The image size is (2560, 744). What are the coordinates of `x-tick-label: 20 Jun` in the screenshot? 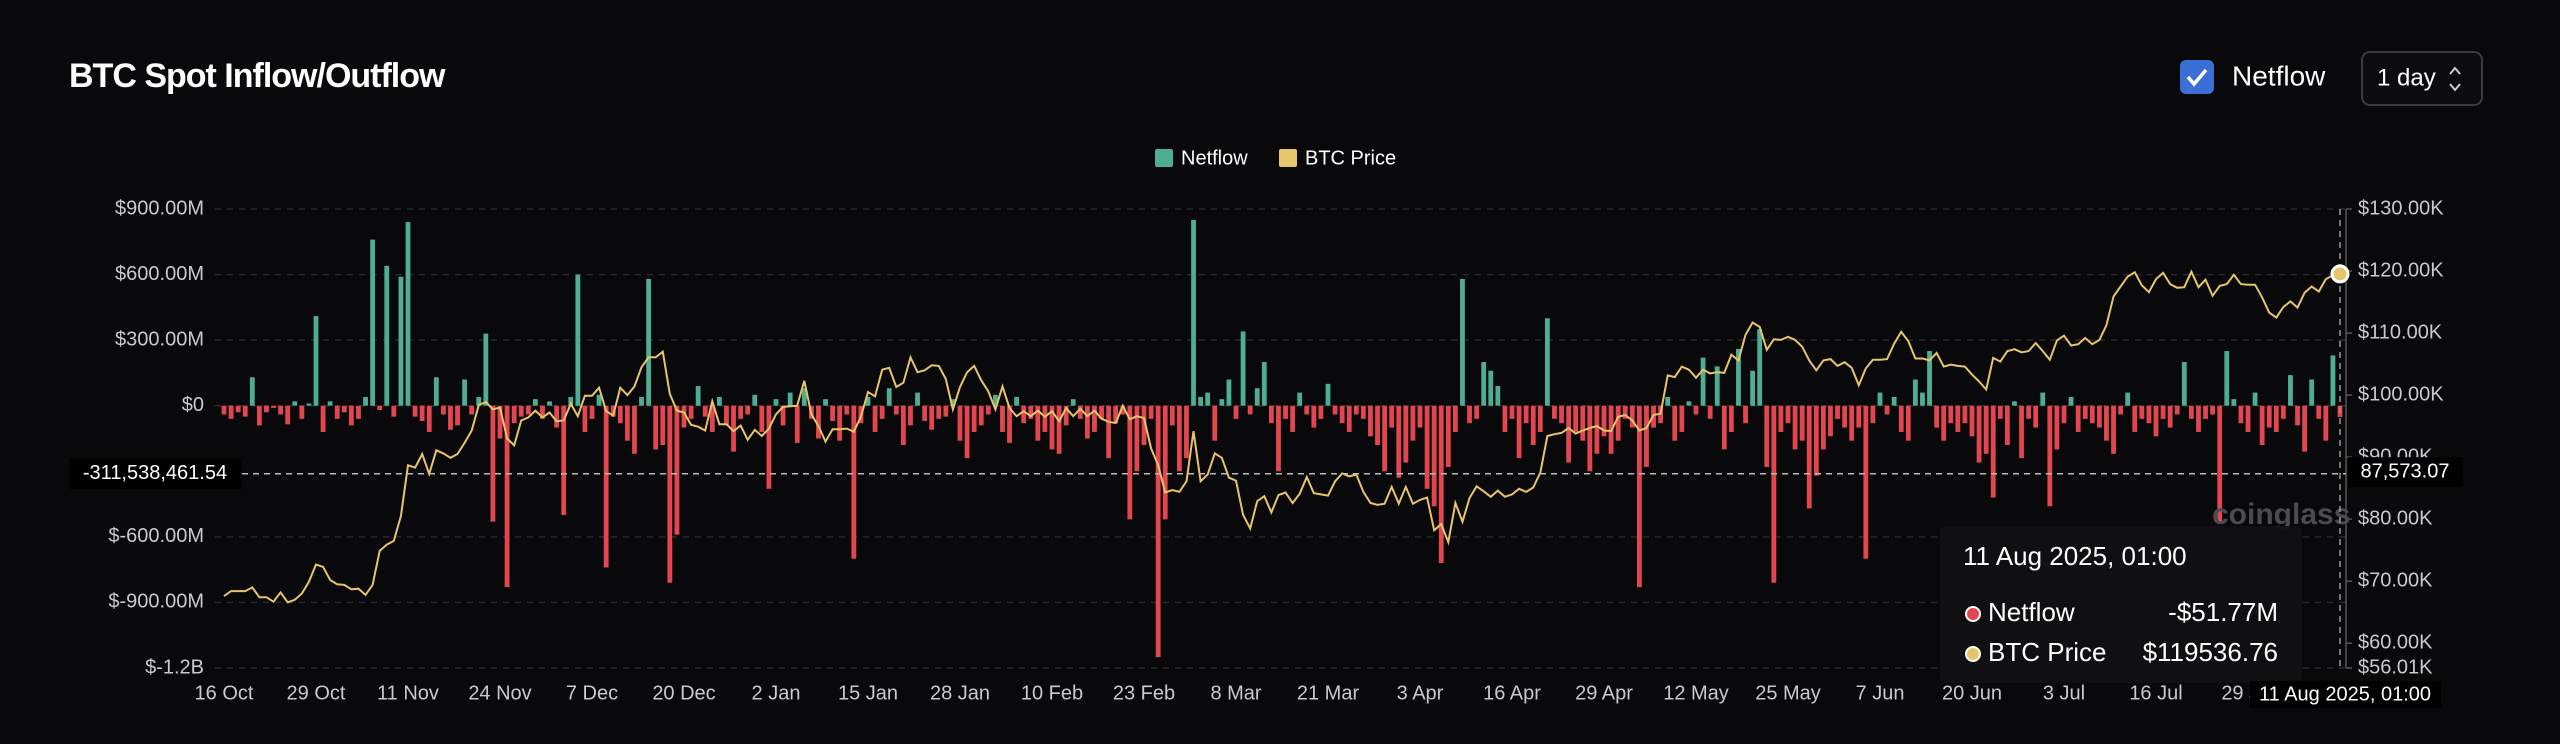 It's located at (1972, 693).